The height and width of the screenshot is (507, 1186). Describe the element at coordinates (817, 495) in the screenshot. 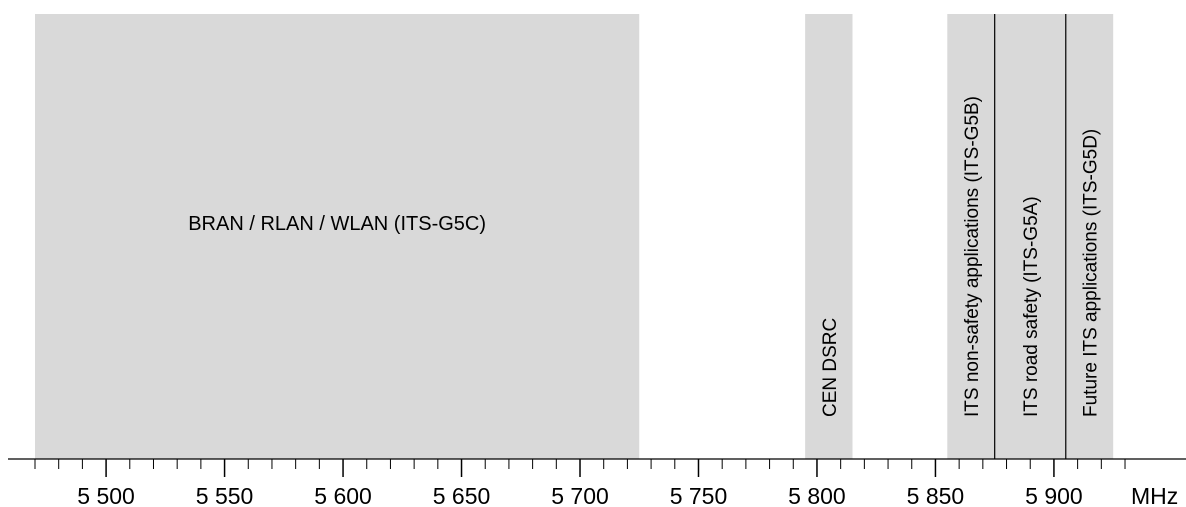

I see `tick-label: 5 800` at that location.